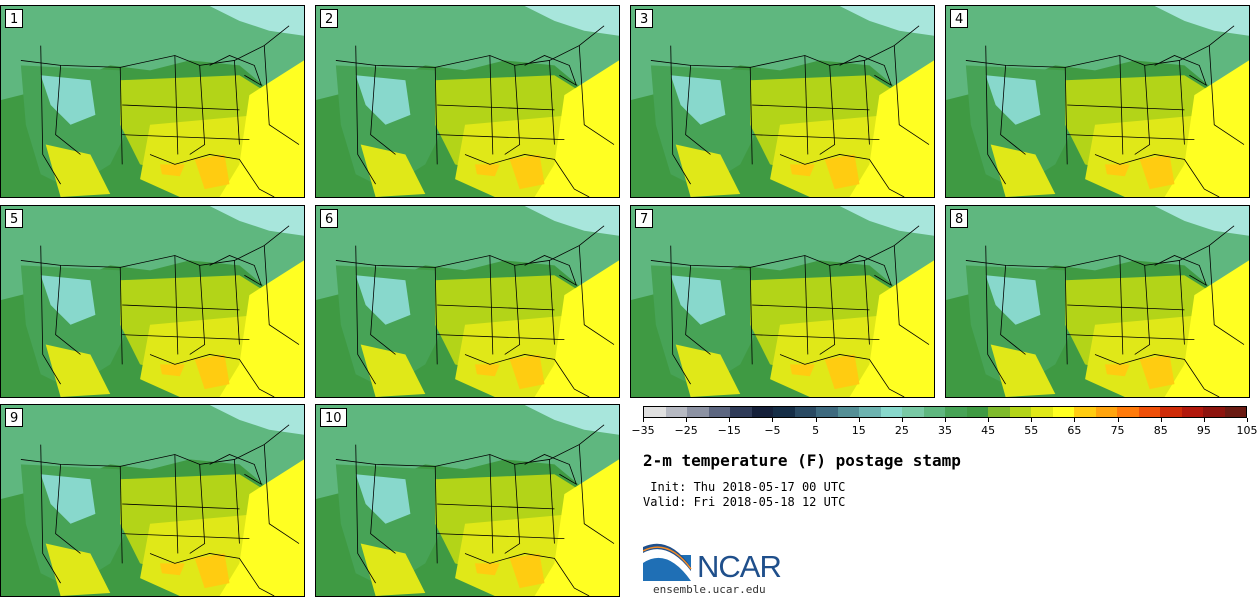 This screenshot has width=1260, height=597. I want to click on ensemble-panel-1: 1, so click(152, 101).